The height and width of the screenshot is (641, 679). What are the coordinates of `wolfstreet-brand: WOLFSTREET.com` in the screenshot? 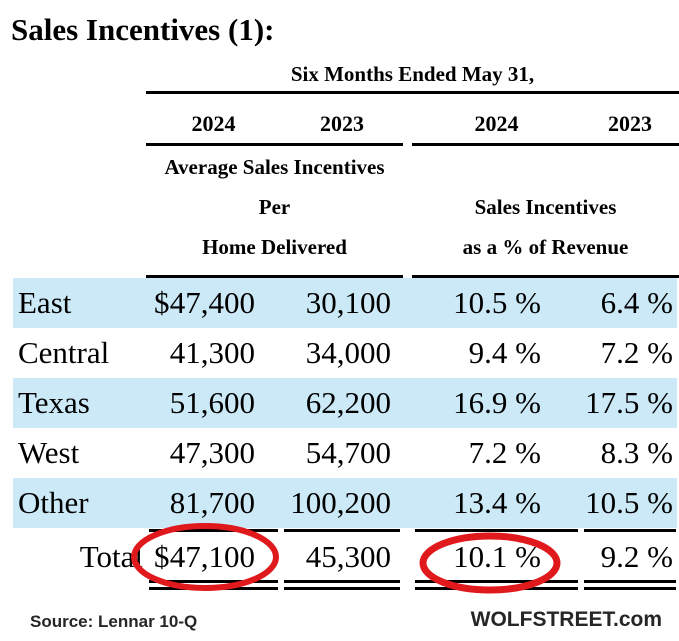 It's located at (566, 619).